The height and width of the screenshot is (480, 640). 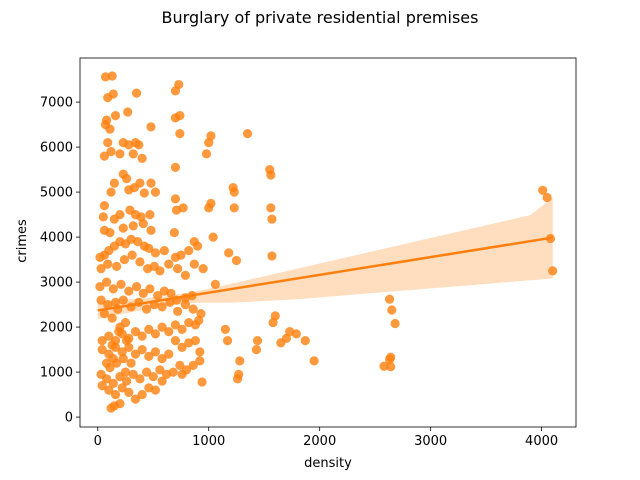 I want to click on y-tick-label: 7000, so click(x=56, y=103).